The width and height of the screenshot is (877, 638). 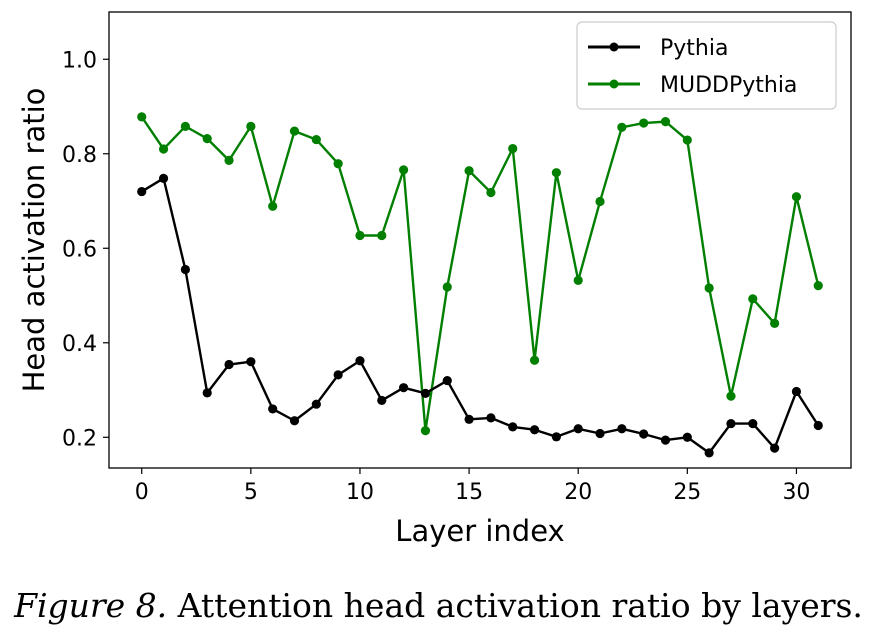 I want to click on legend: Pythia MUDDPythia, so click(x=706, y=65).